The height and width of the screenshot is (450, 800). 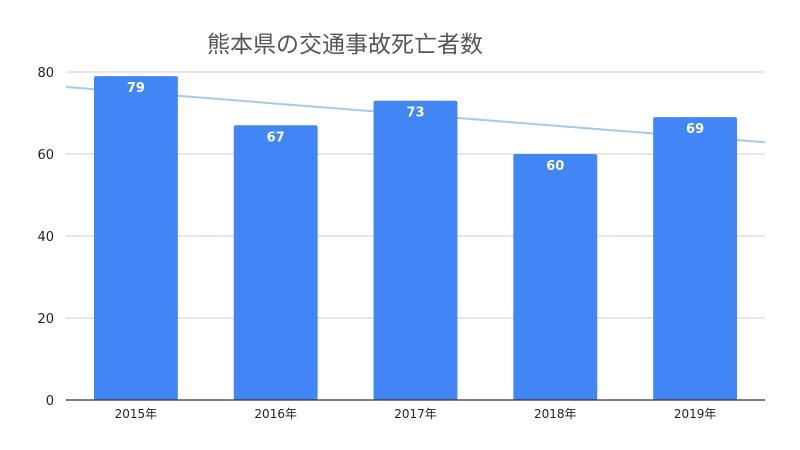 What do you see at coordinates (136, 414) in the screenshot?
I see `x-tick-label: 2015年` at bounding box center [136, 414].